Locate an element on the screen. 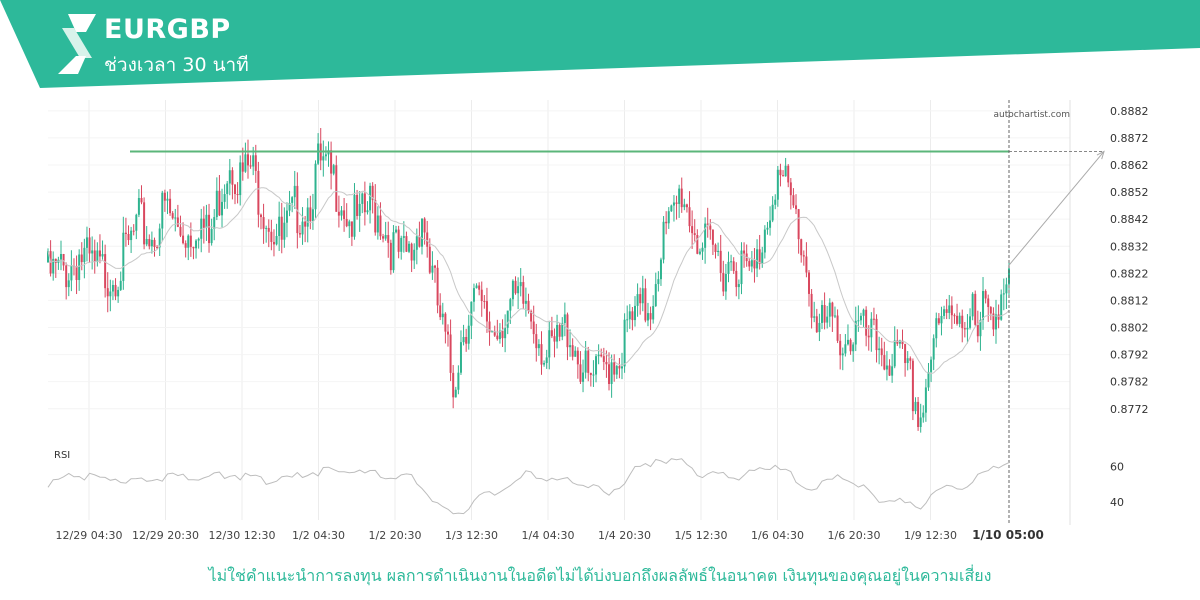 This screenshot has width=1200, height=600. y-tick-label: 0.8852 is located at coordinates (1129, 192).